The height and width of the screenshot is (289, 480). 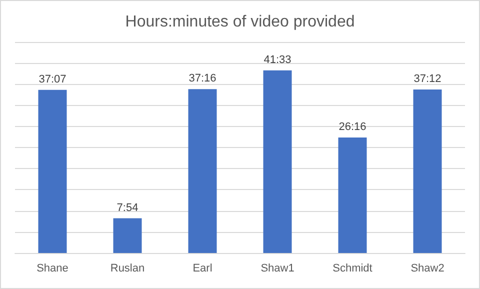 What do you see at coordinates (52, 79) in the screenshot?
I see `data-label: 37:07` at bounding box center [52, 79].